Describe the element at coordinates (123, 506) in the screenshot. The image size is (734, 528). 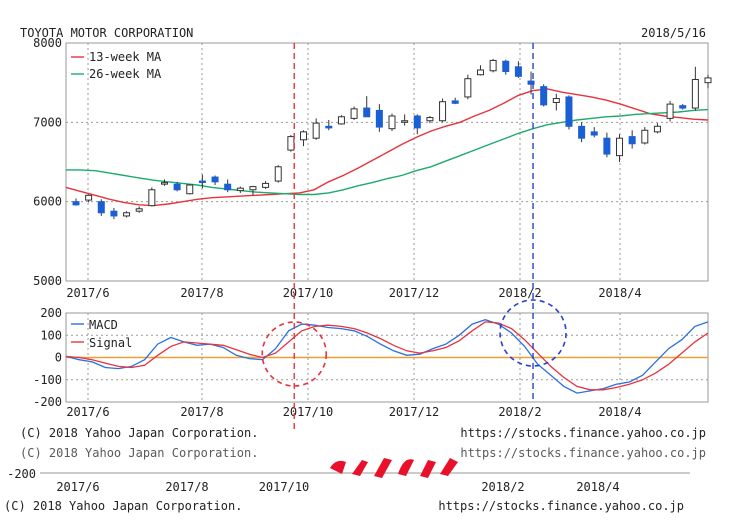
I see `copyright-text-2: (C) 2018 Yahoo Japan Corporation.` at that location.